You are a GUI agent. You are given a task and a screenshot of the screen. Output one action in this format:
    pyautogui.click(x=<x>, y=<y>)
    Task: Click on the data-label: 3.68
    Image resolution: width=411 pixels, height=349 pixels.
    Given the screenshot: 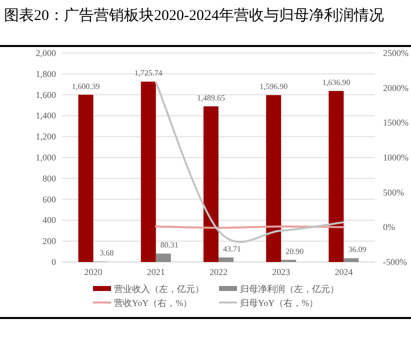 What is the action you would take?
    pyautogui.click(x=107, y=253)
    